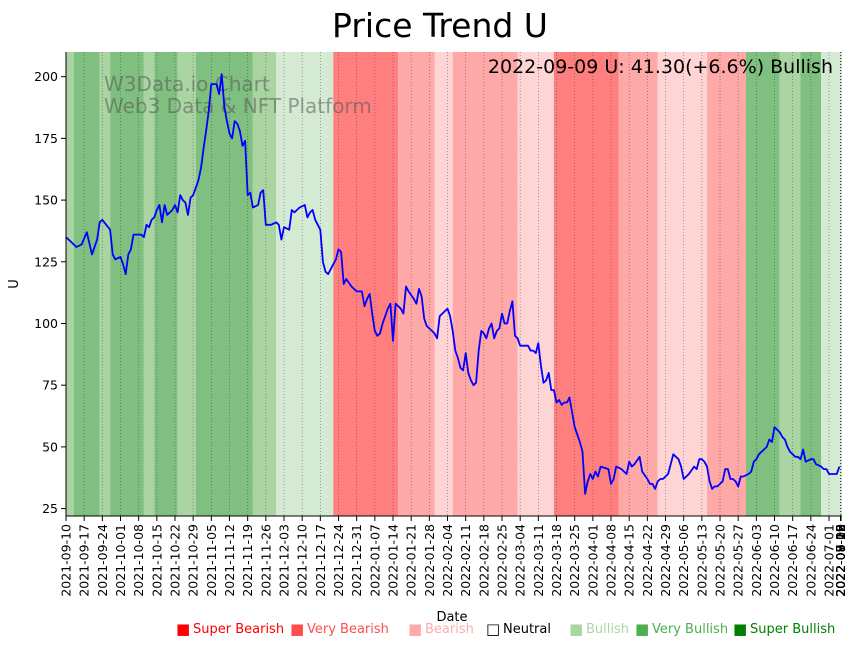 This screenshot has height=646, width=857. What do you see at coordinates (393, 560) in the screenshot?
I see `x-tick-label: 2022-01-14` at bounding box center [393, 560].